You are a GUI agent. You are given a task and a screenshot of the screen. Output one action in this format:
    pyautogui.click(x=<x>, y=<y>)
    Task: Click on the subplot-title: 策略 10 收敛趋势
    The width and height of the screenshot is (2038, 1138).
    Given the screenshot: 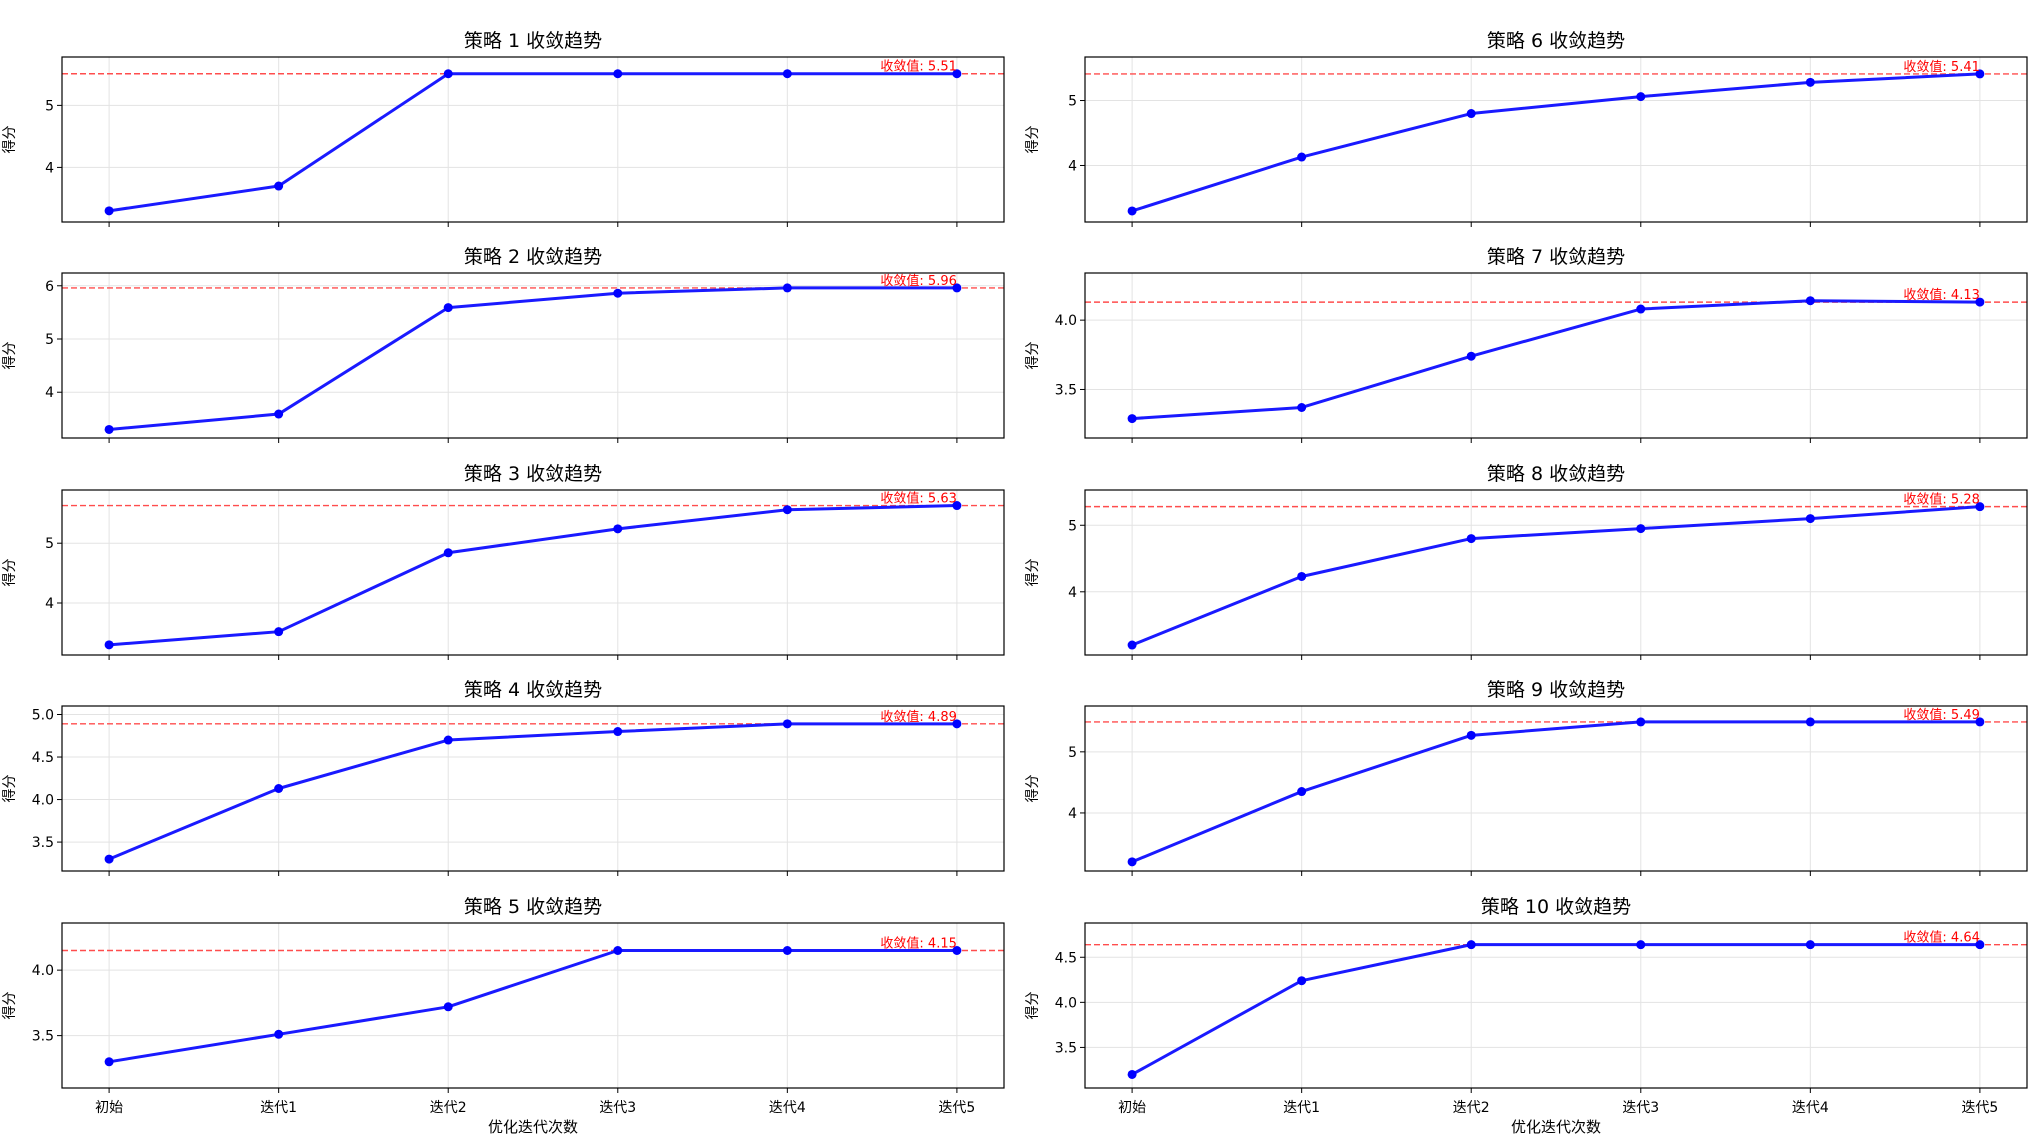 What is the action you would take?
    pyautogui.click(x=1556, y=907)
    